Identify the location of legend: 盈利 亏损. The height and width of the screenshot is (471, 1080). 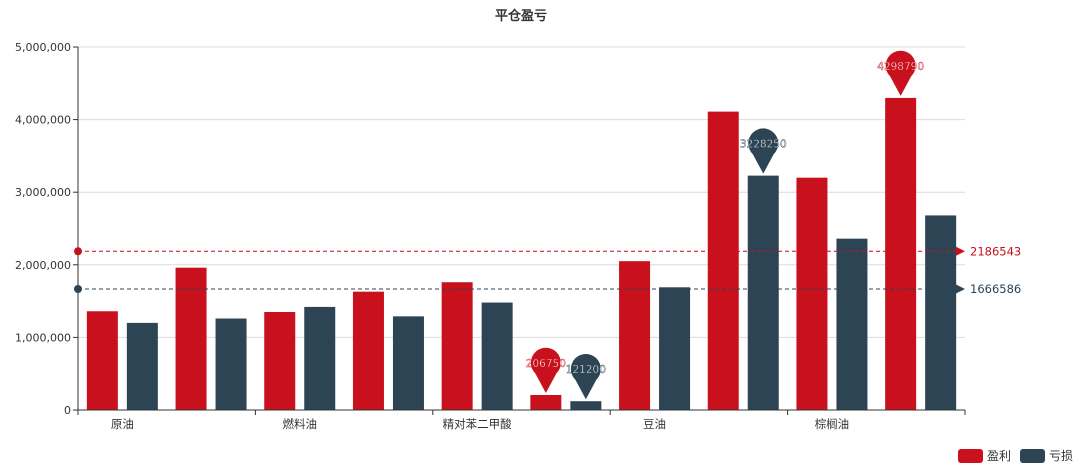
(1015, 456).